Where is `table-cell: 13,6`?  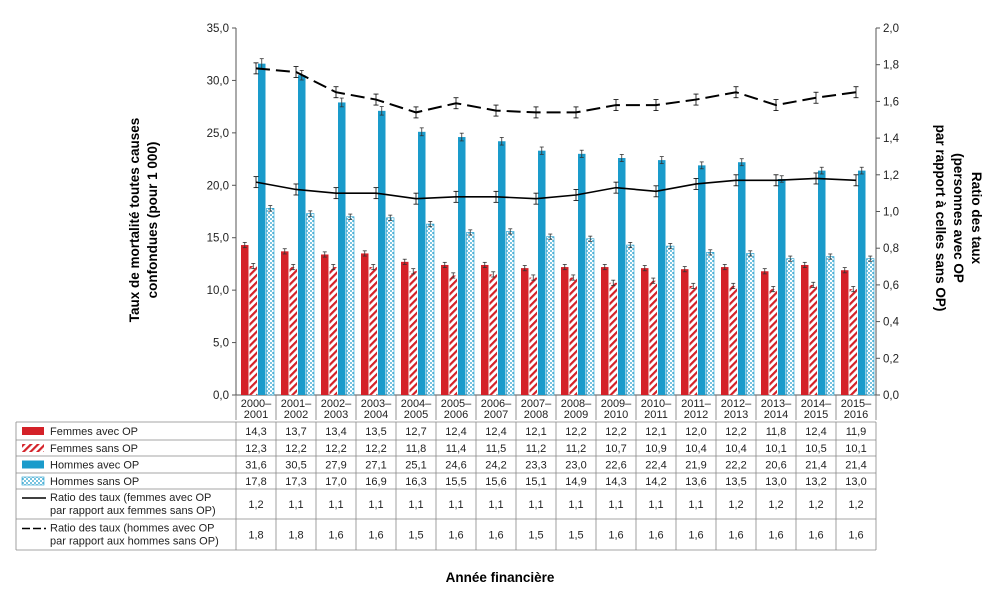
table-cell: 13,6 is located at coordinates (695, 482).